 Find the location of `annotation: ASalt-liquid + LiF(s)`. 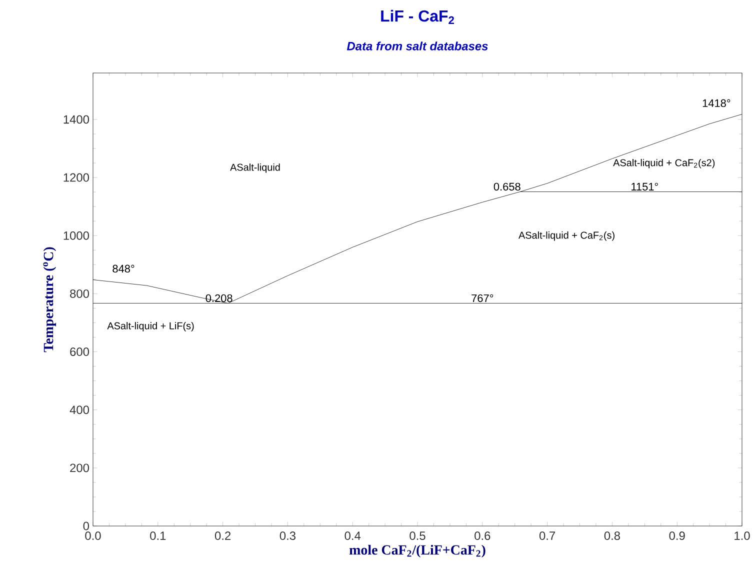

annotation: ASalt-liquid + LiF(s) is located at coordinates (150, 327).